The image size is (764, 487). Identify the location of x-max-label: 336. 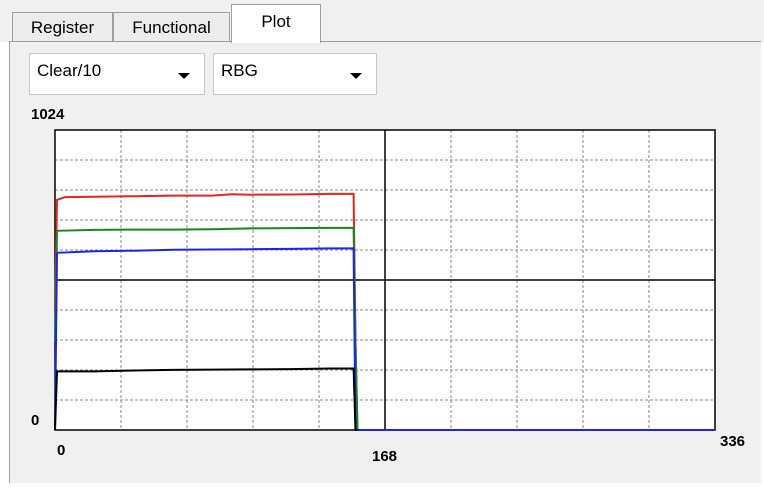
(733, 441).